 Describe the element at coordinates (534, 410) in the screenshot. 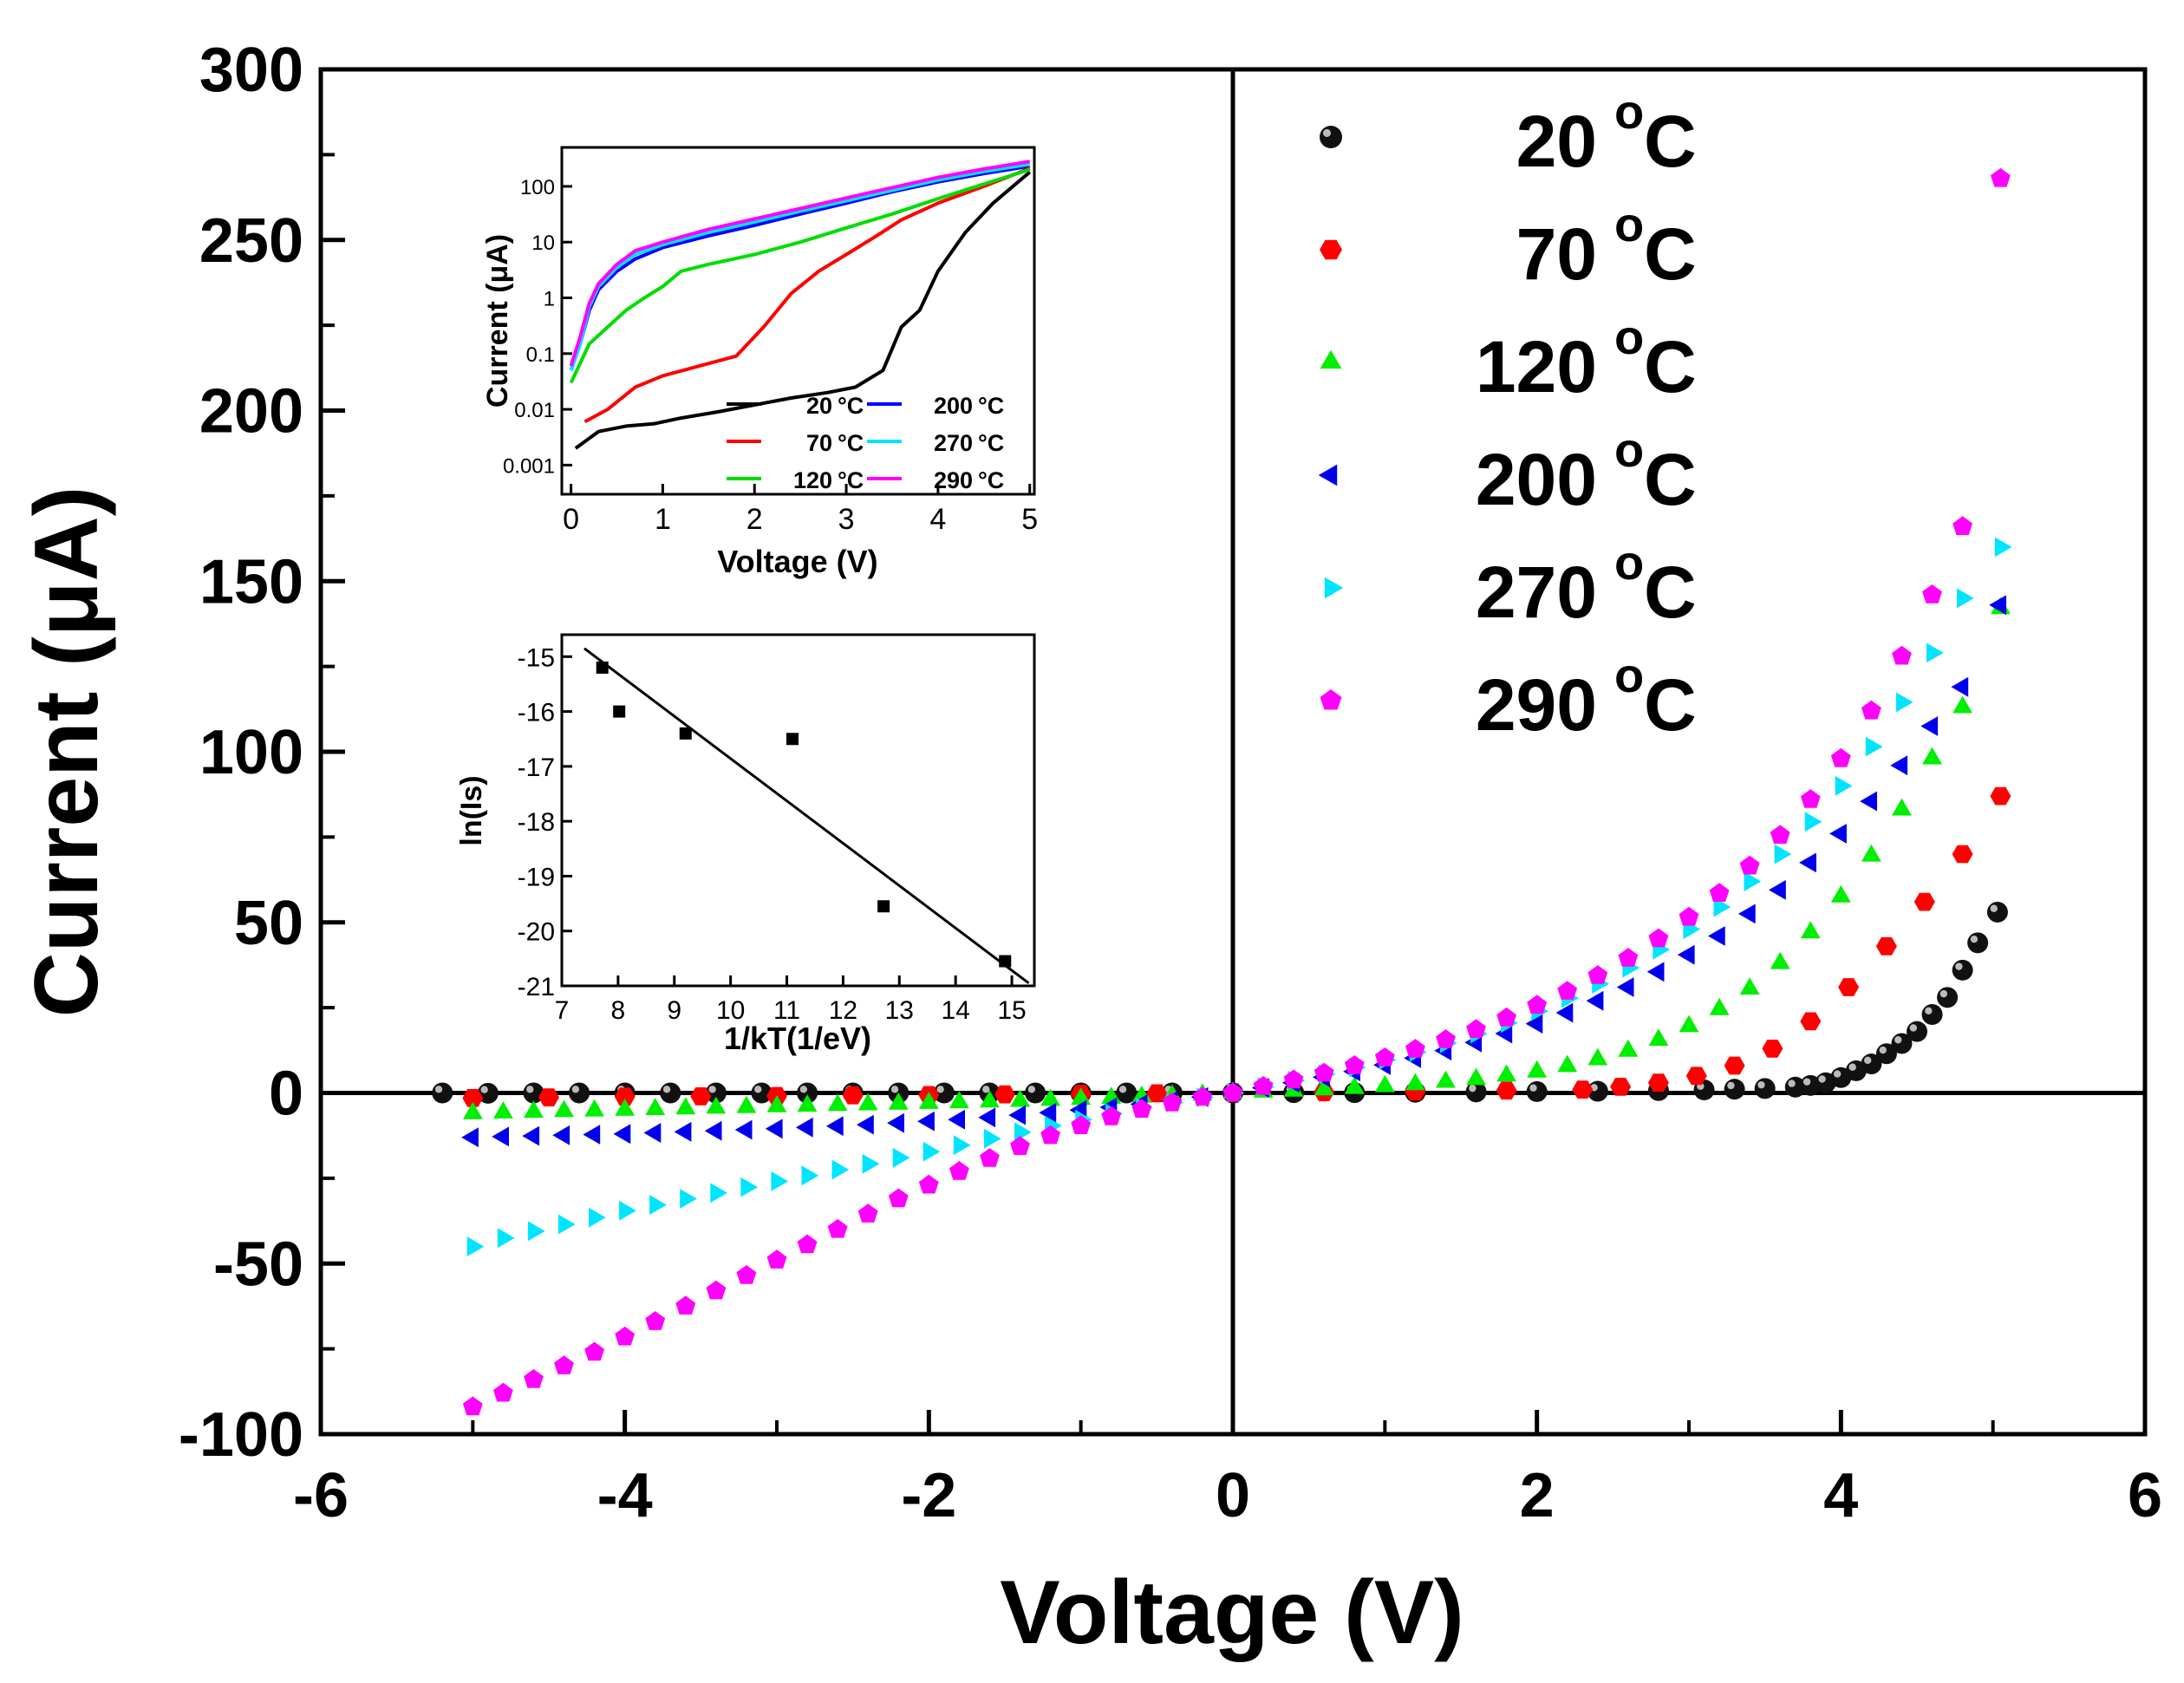

I see `inset-log-y-tick-label: 0.01` at that location.